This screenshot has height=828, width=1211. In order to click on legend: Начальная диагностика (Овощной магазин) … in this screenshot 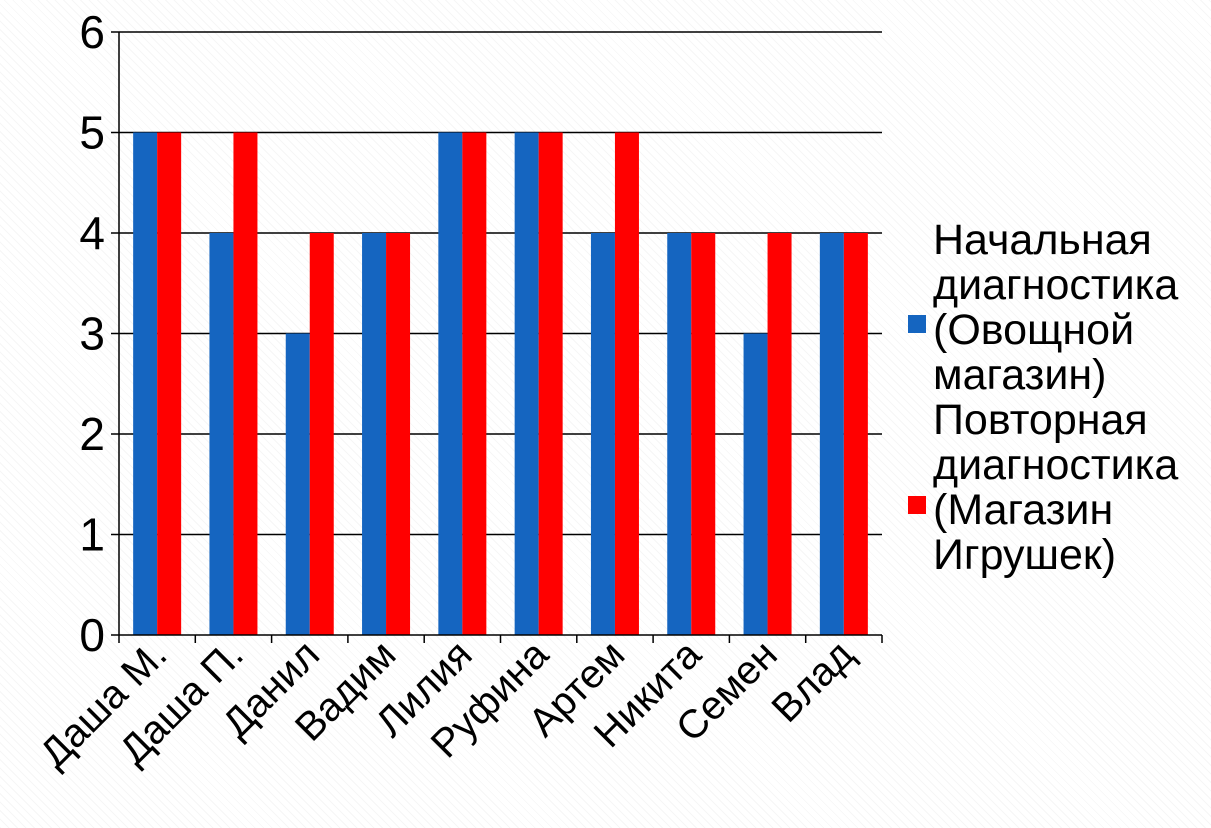, I will do `click(1058, 398)`.